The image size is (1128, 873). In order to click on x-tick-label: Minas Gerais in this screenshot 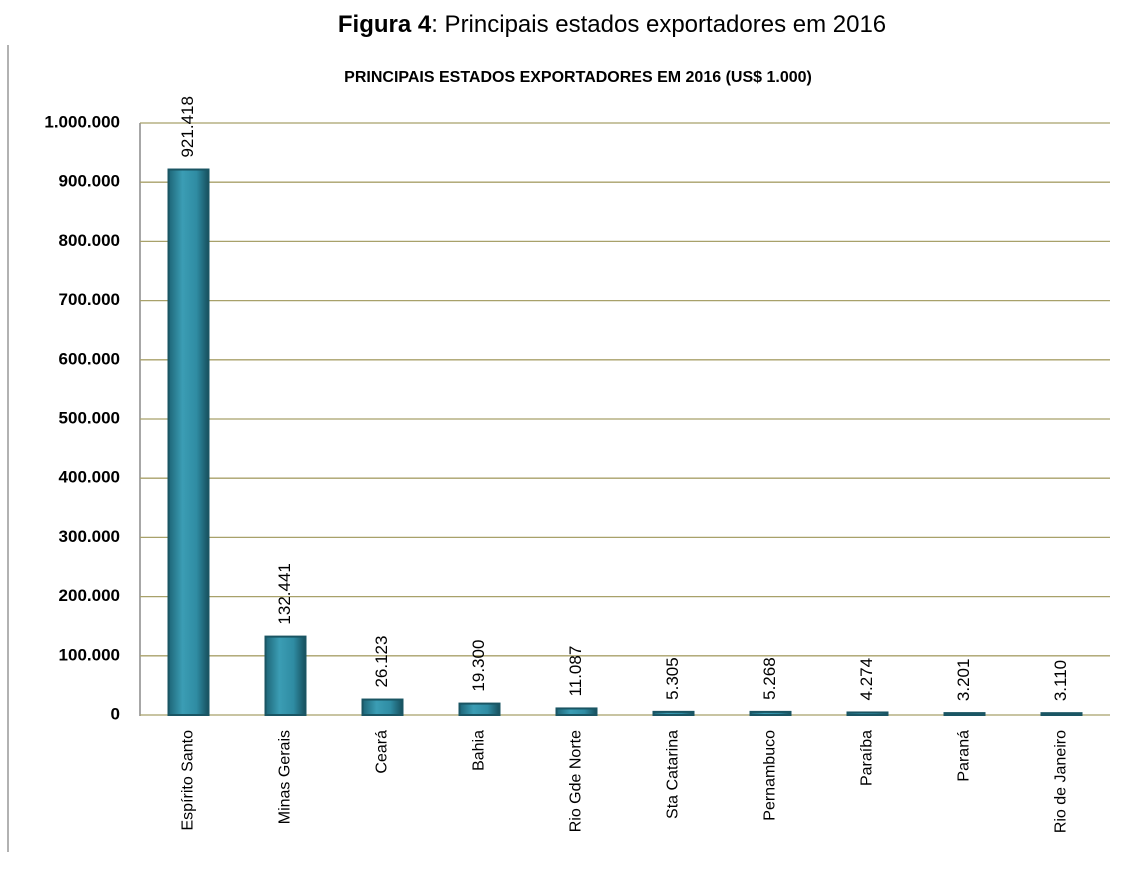, I will do `click(285, 777)`.